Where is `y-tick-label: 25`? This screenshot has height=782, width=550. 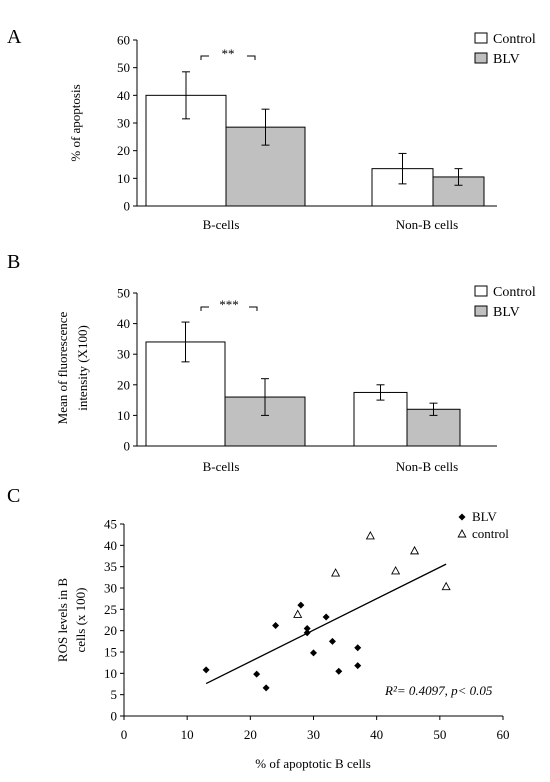
y-tick-label: 25 is located at coordinates (110, 609).